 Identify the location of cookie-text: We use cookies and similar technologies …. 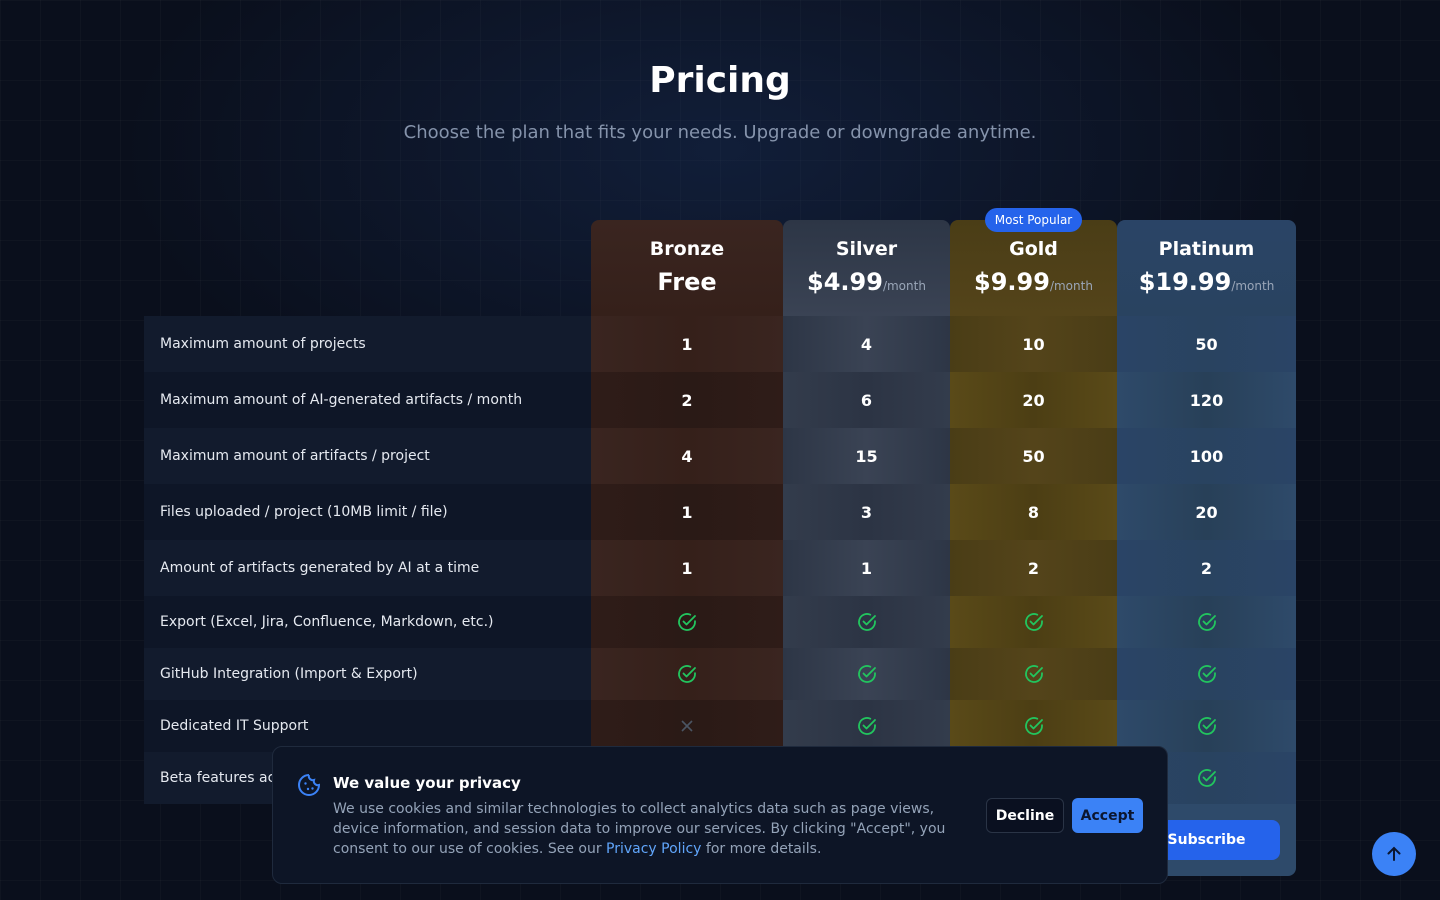
(648, 829).